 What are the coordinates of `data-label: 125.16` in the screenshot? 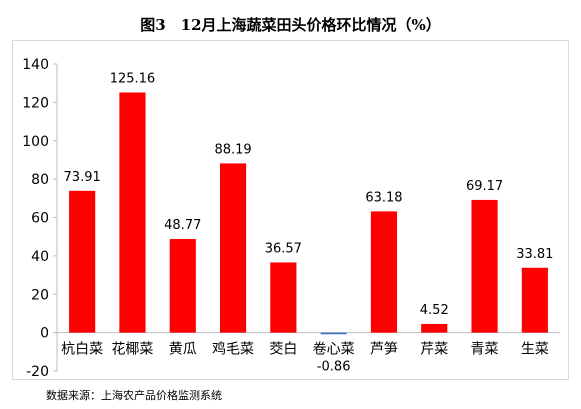 It's located at (133, 78).